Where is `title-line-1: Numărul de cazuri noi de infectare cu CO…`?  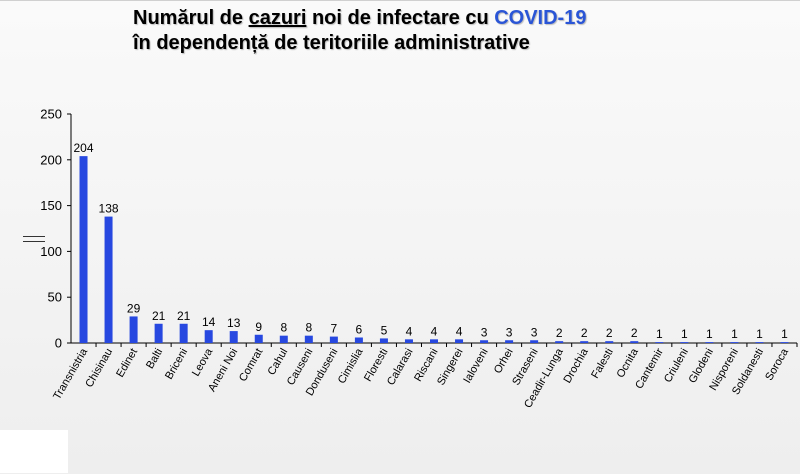 title-line-1: Numărul de cazuri noi de infectare cu CO… is located at coordinates (453, 18).